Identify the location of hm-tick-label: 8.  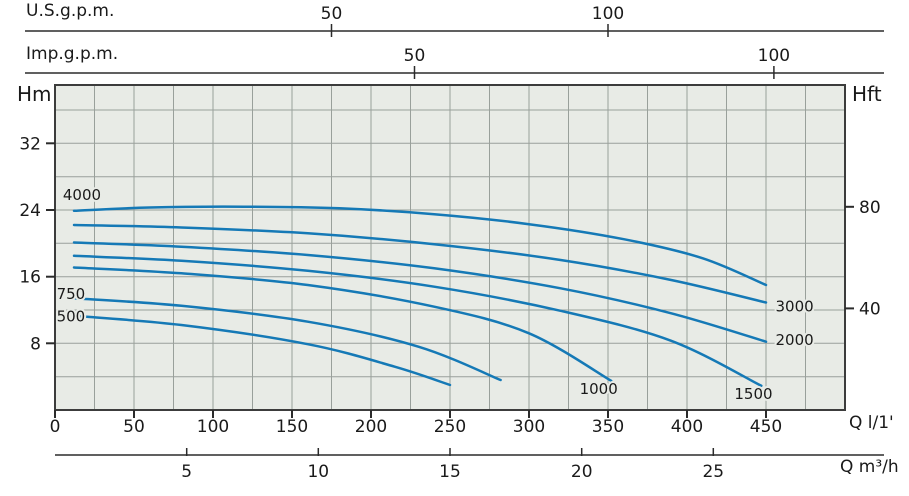
(35, 344).